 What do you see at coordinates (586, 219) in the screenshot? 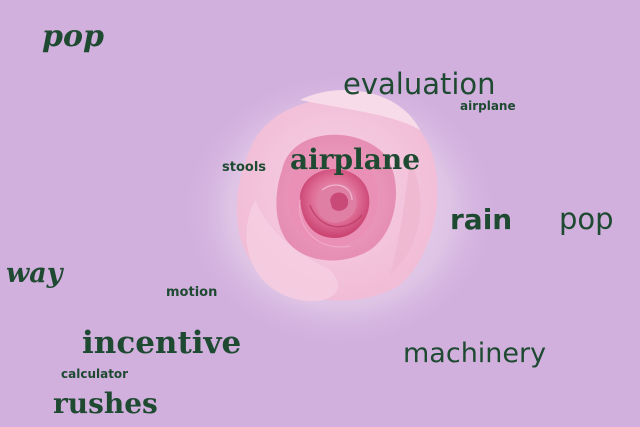
I see `word-pop-right: pop` at bounding box center [586, 219].